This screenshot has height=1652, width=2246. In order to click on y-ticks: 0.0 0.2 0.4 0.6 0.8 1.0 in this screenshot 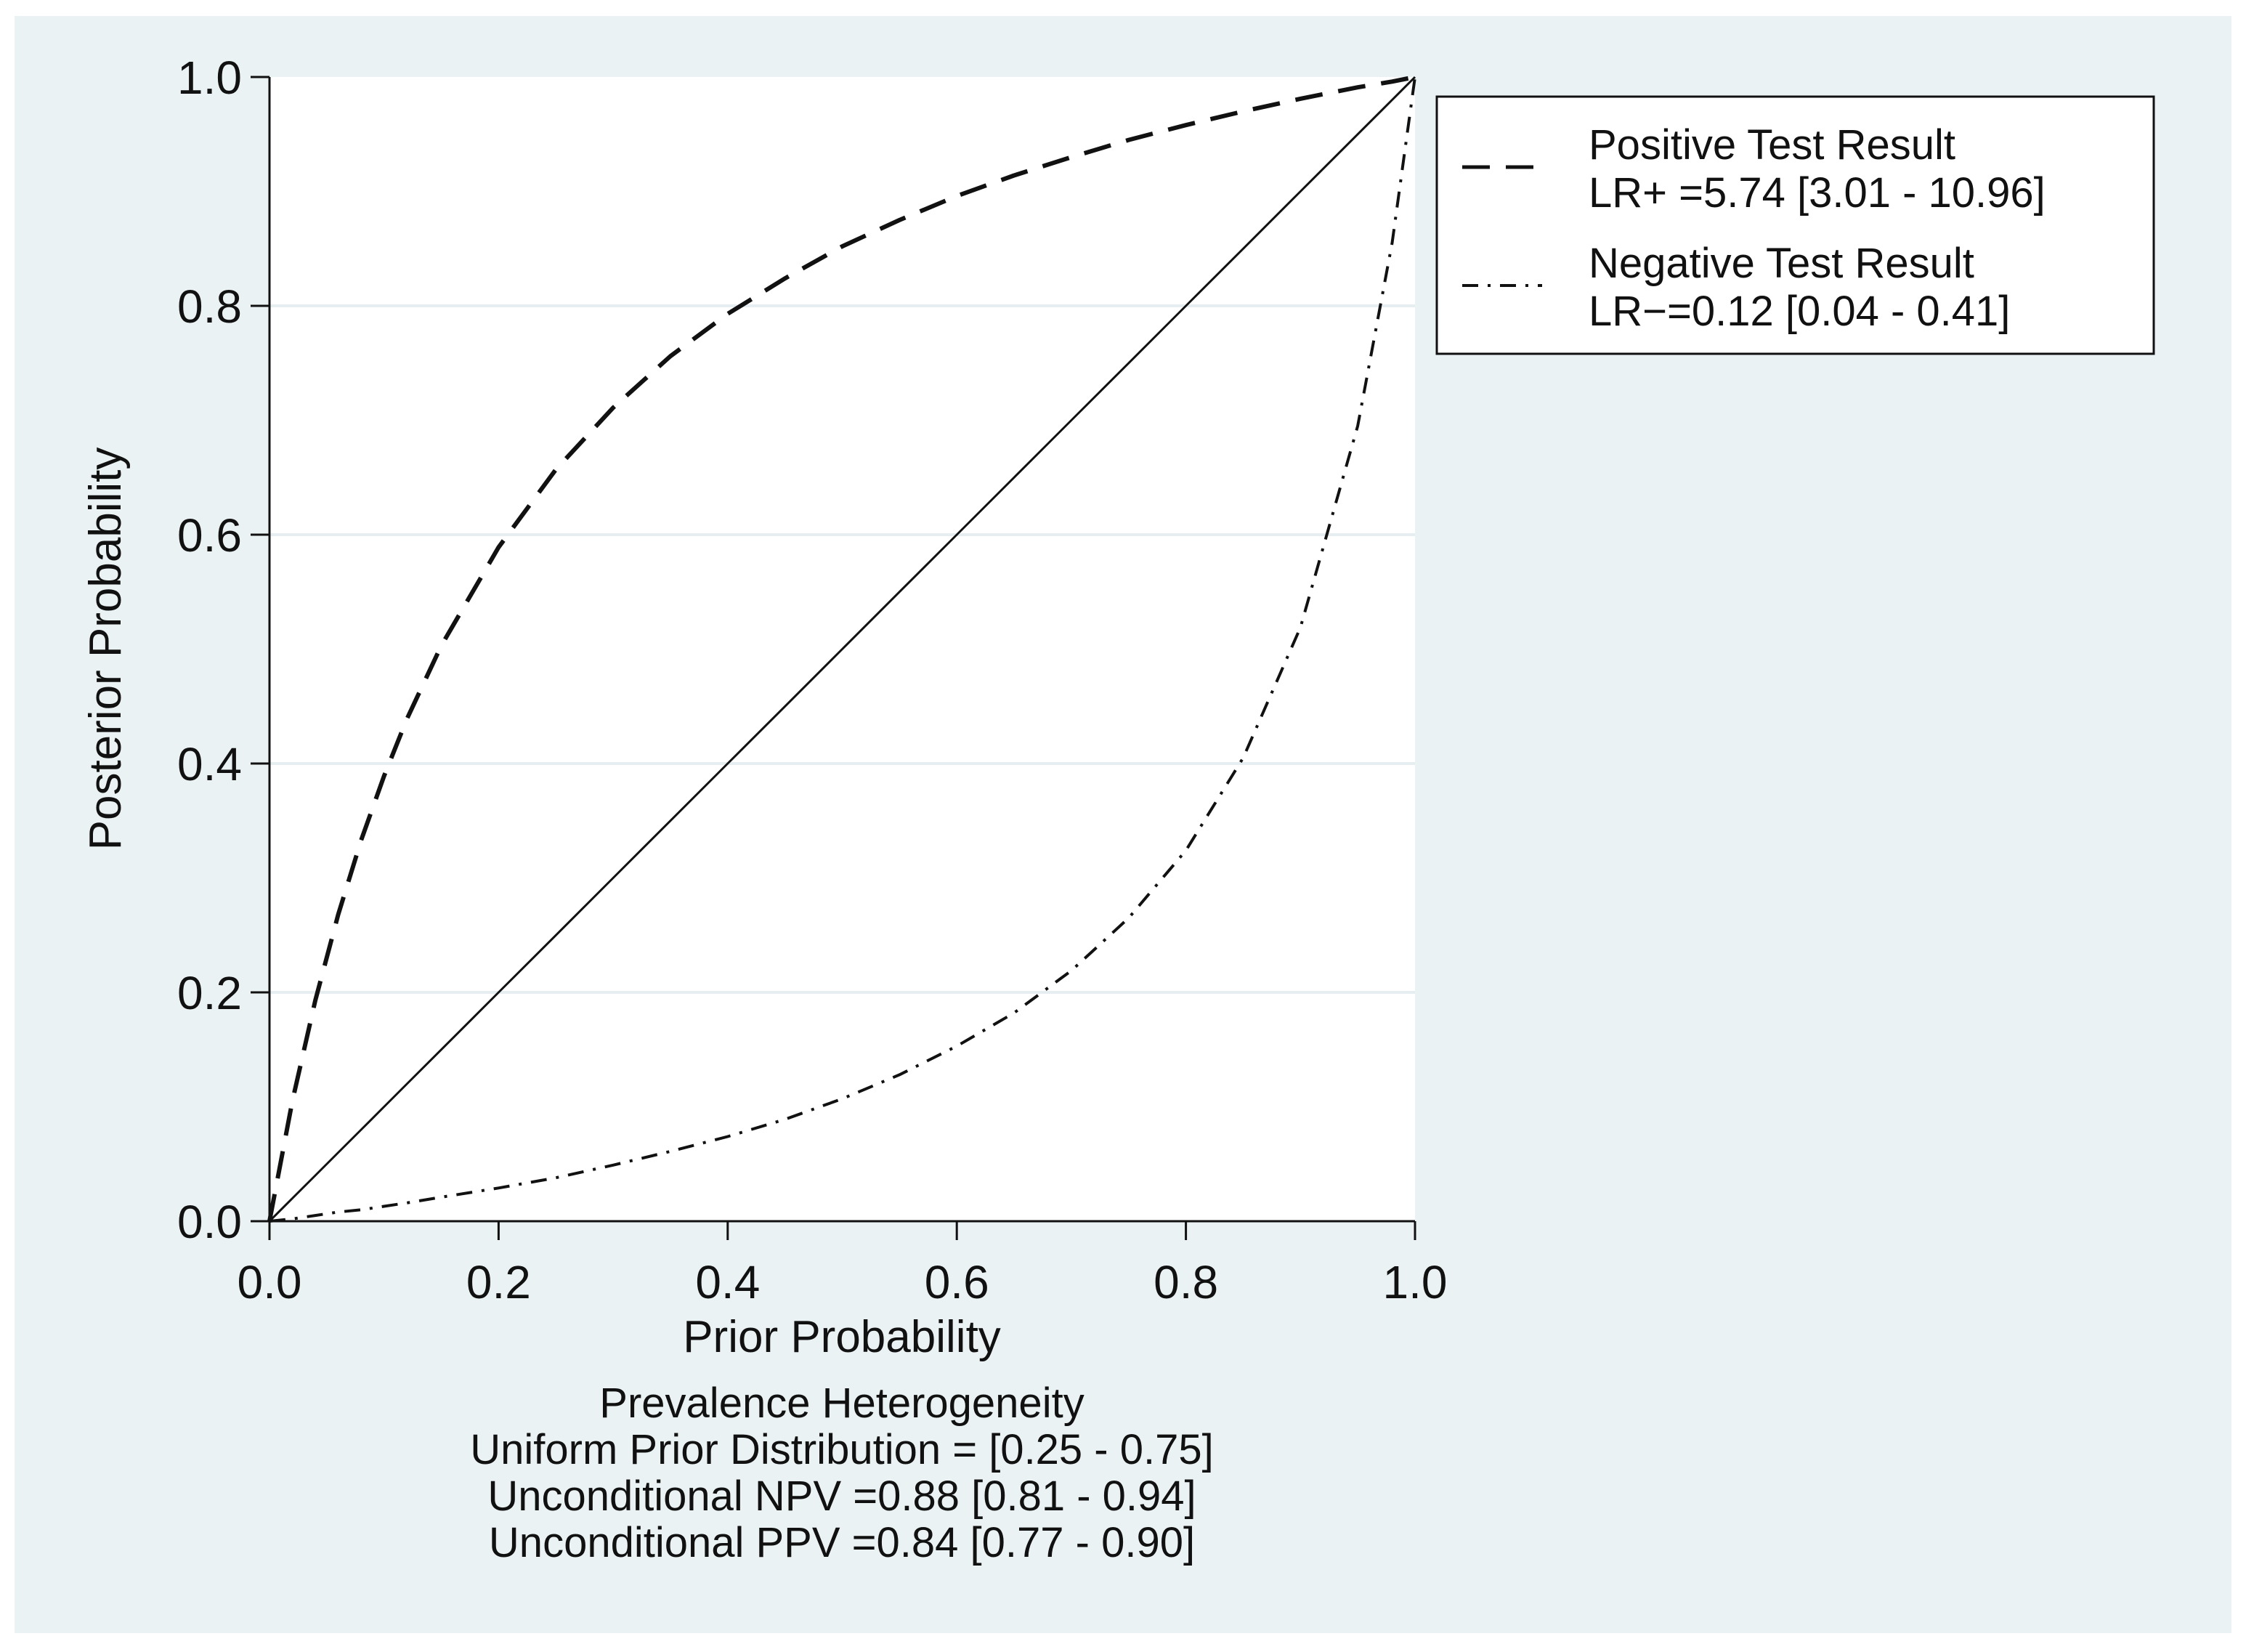, I will do `click(223, 650)`.